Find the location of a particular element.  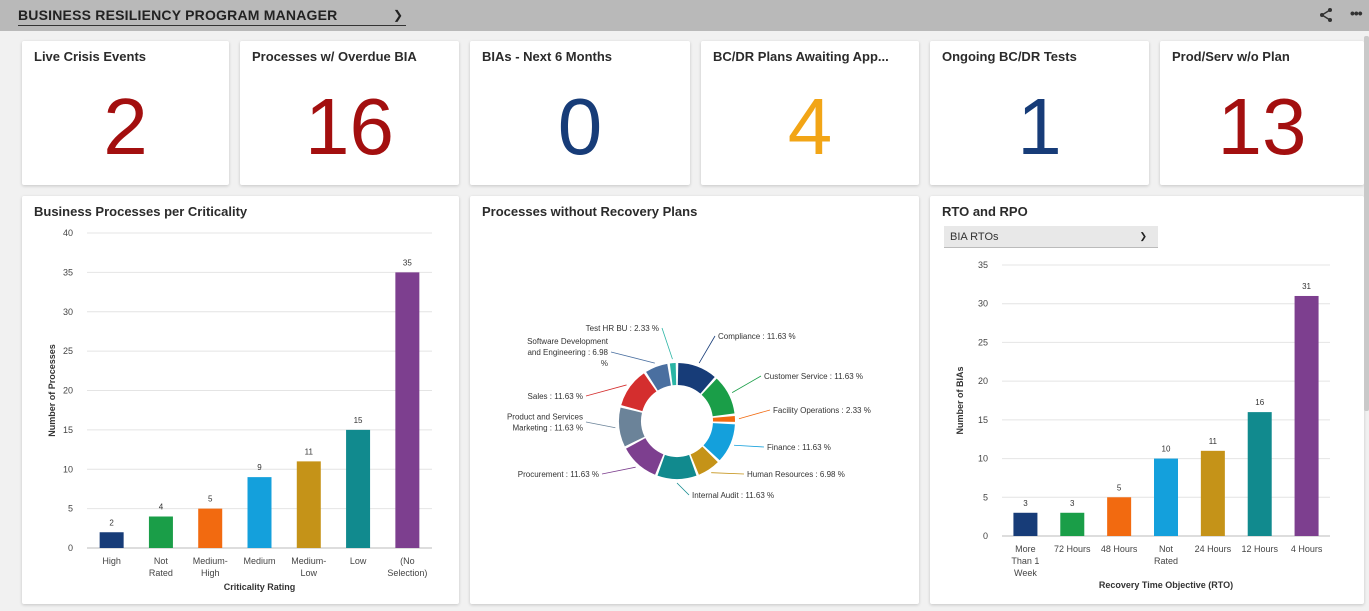

data-label: 3 is located at coordinates (1072, 503).